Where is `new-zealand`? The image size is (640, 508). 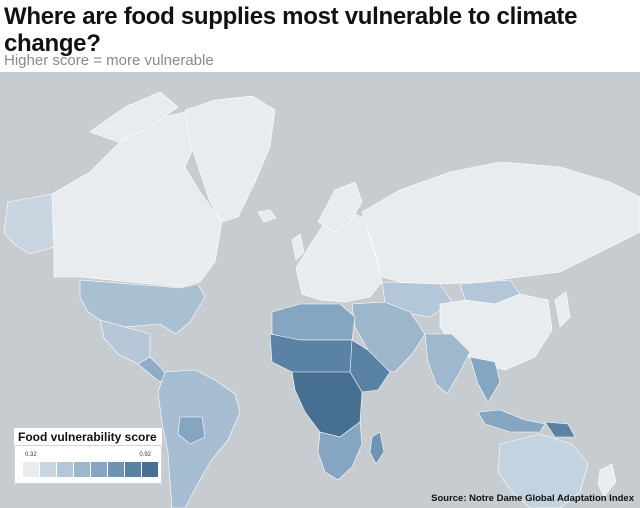 new-zealand is located at coordinates (607, 480).